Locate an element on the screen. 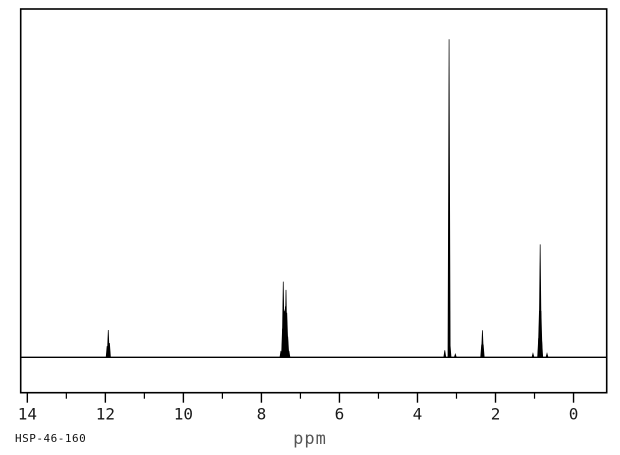  axis-tick-label: 12 is located at coordinates (105, 414).